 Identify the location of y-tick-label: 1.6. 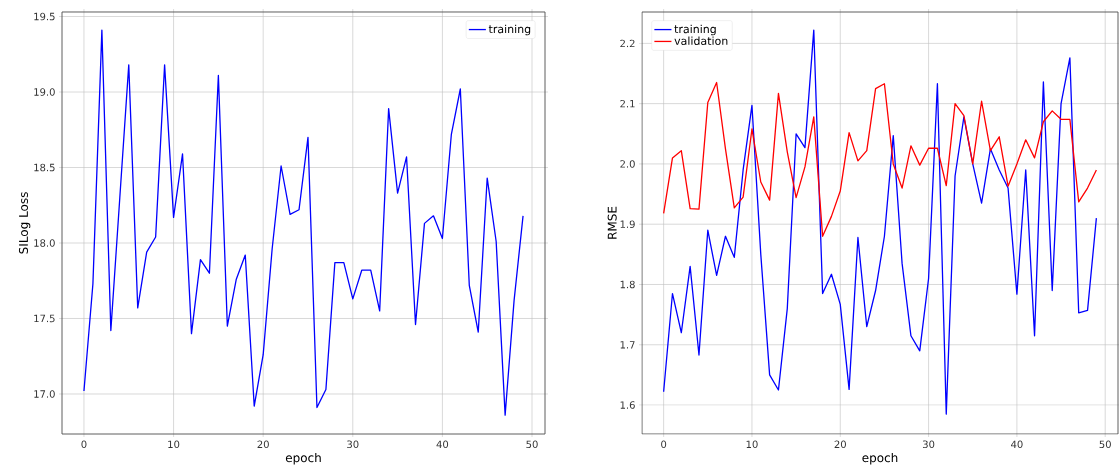
(627, 405).